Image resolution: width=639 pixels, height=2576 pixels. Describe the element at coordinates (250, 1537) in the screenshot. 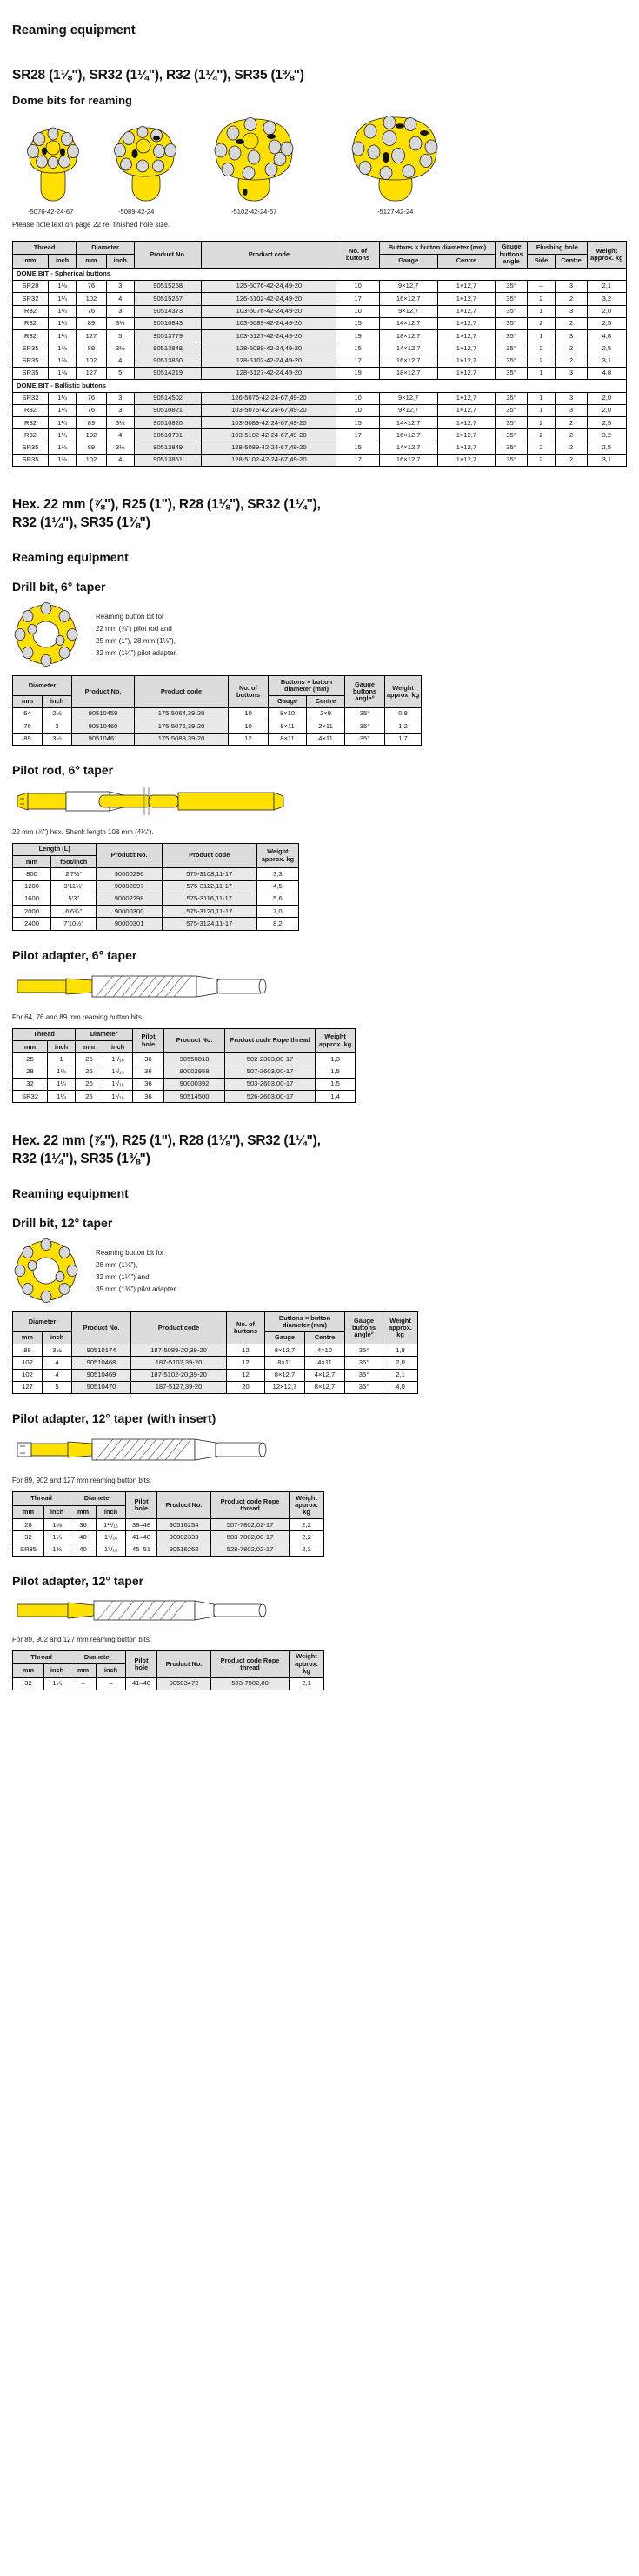

I see `table-cell: 503-7802,00-17` at that location.